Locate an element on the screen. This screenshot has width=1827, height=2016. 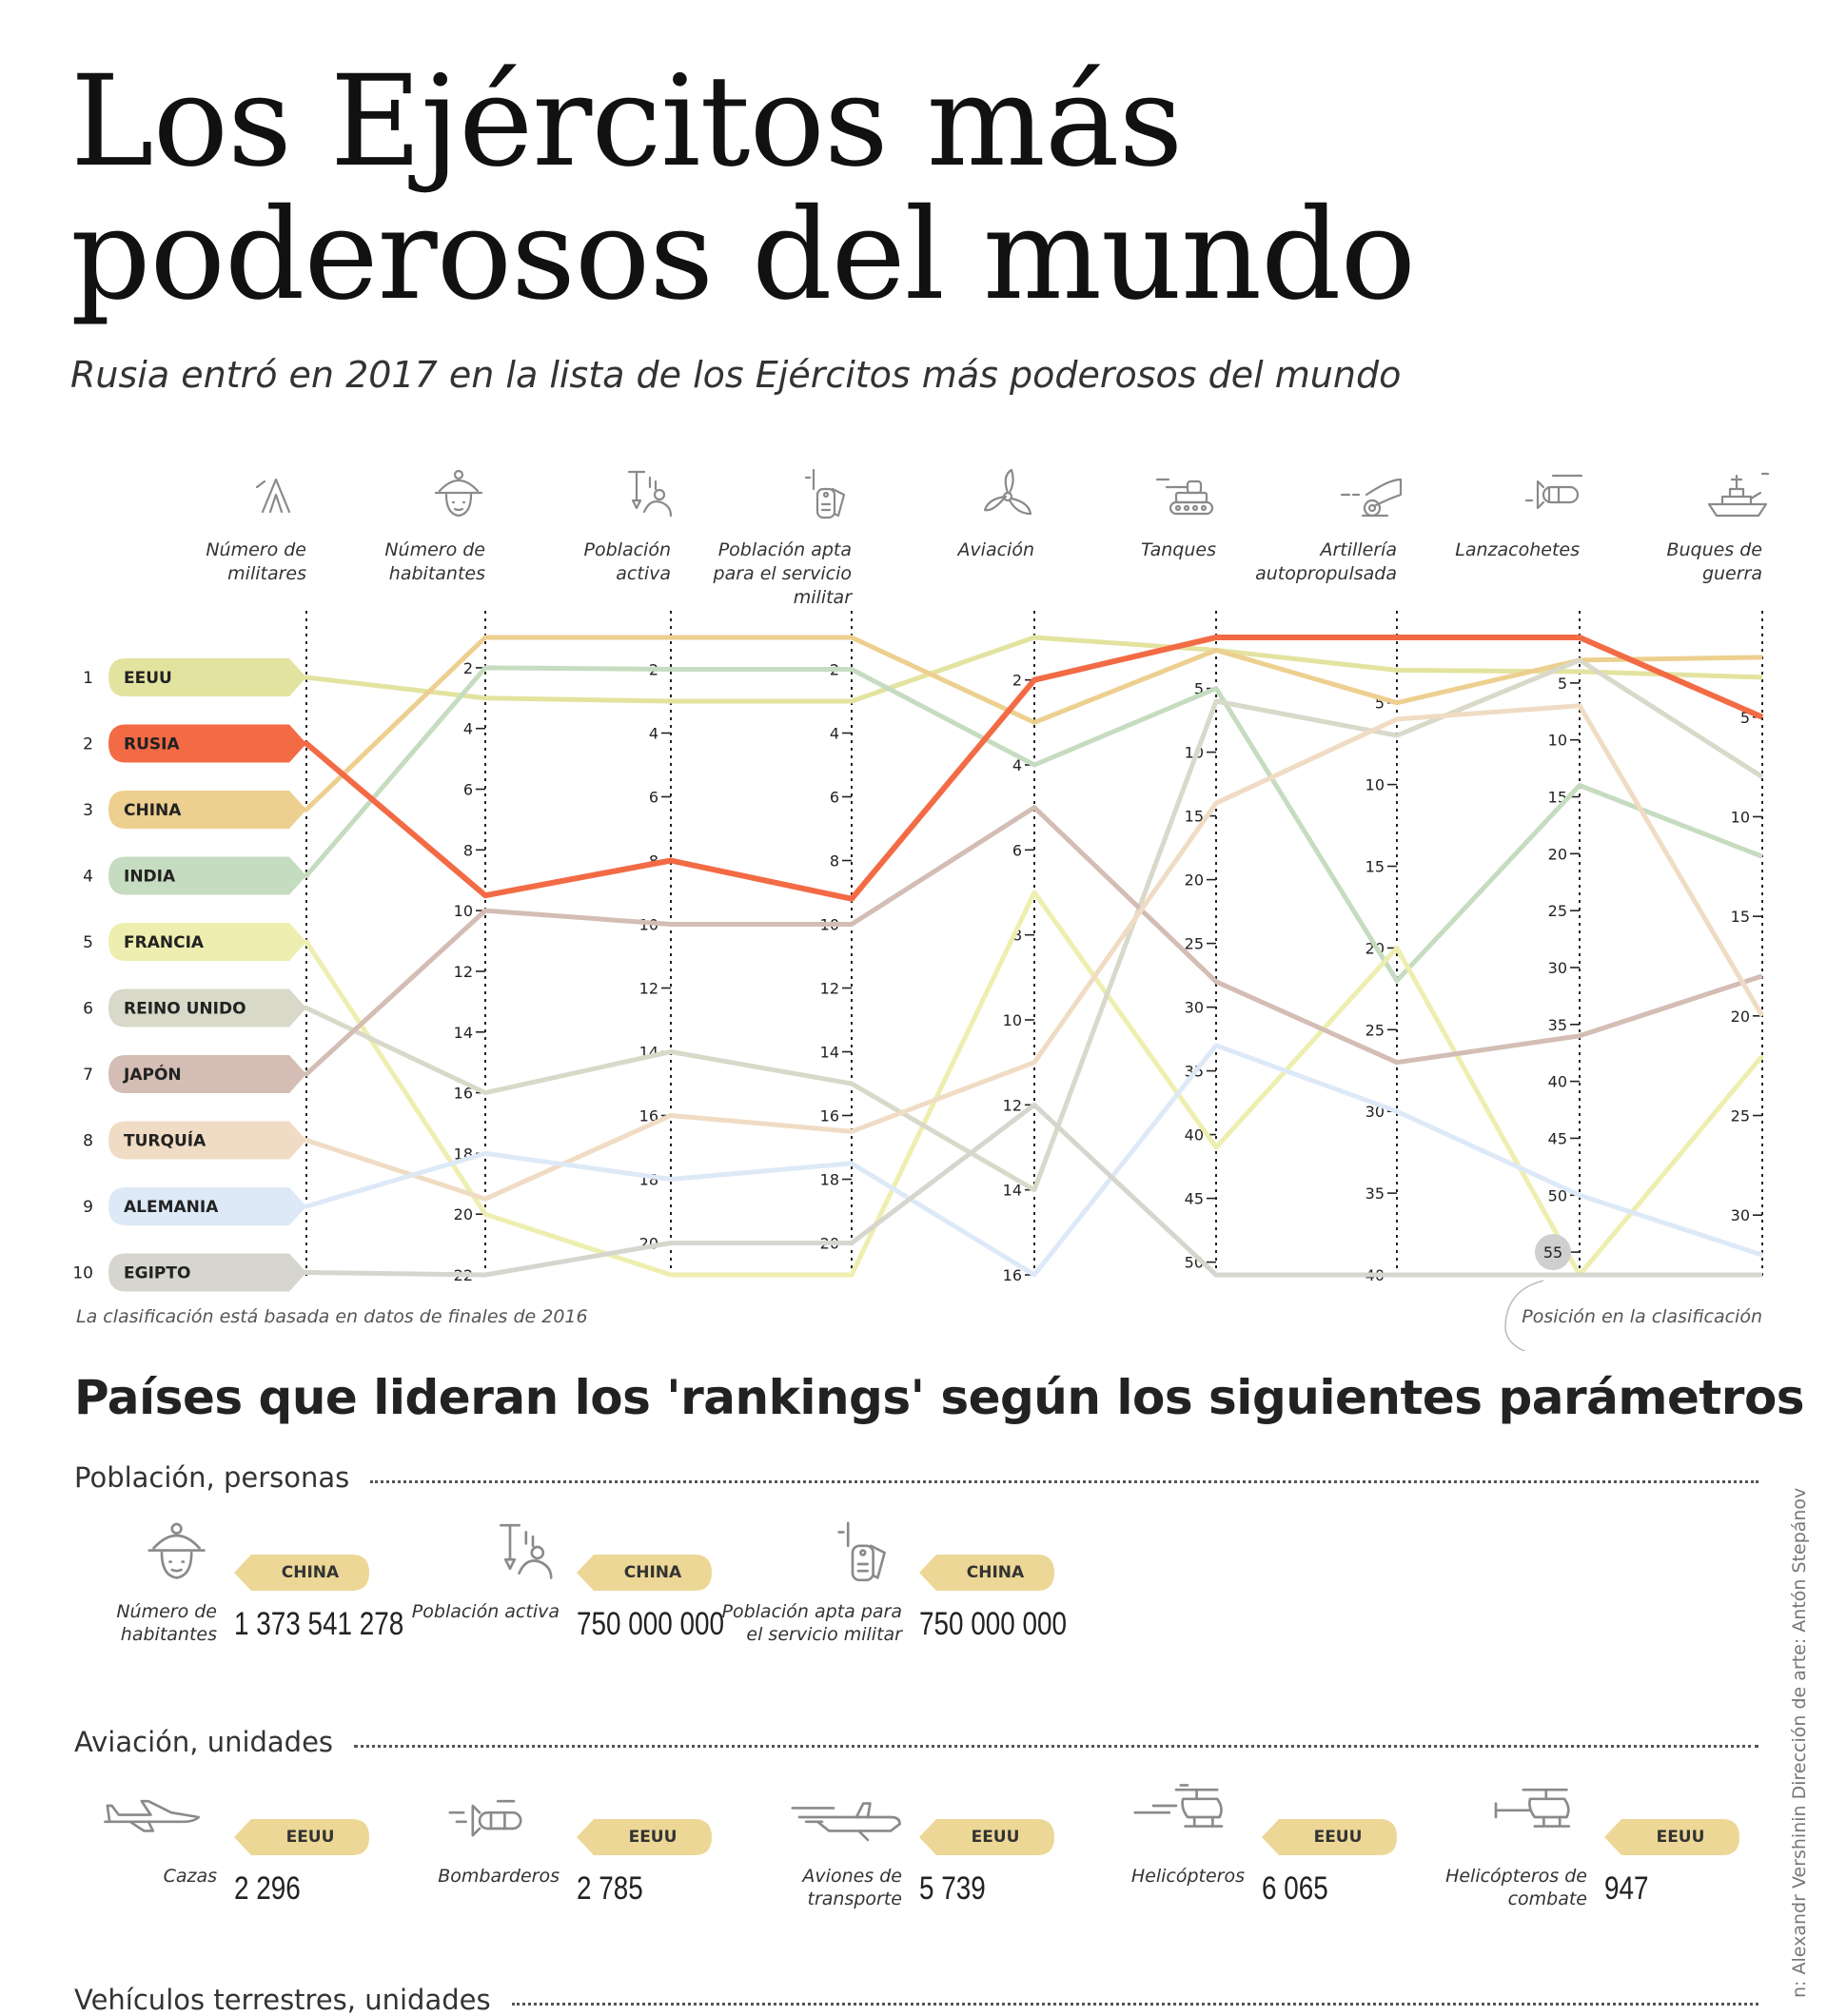
leader-item: Helicópteros de combate EEUU 947 is located at coordinates (1606, 1851).